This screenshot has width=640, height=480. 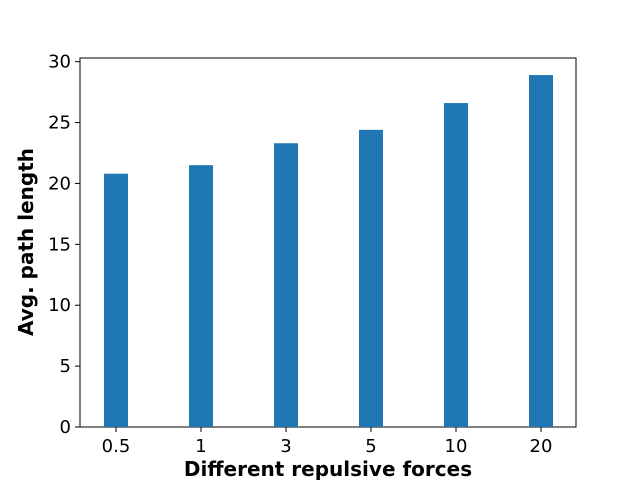 What do you see at coordinates (116, 300) in the screenshot?
I see `bar-0.5` at bounding box center [116, 300].